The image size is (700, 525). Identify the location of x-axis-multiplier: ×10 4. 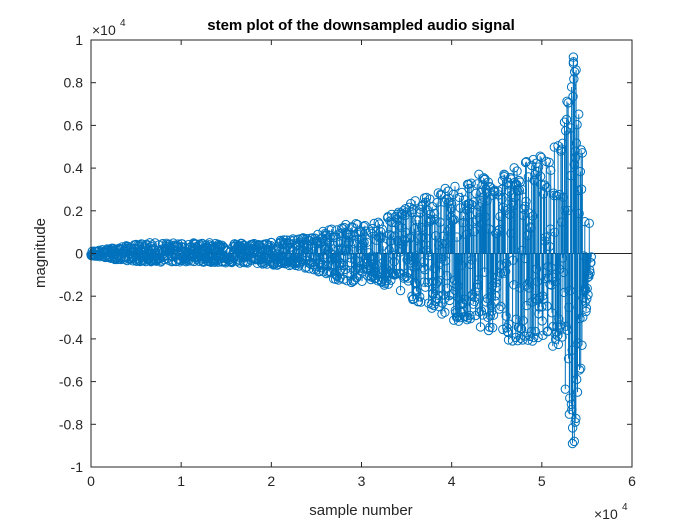
(611, 512).